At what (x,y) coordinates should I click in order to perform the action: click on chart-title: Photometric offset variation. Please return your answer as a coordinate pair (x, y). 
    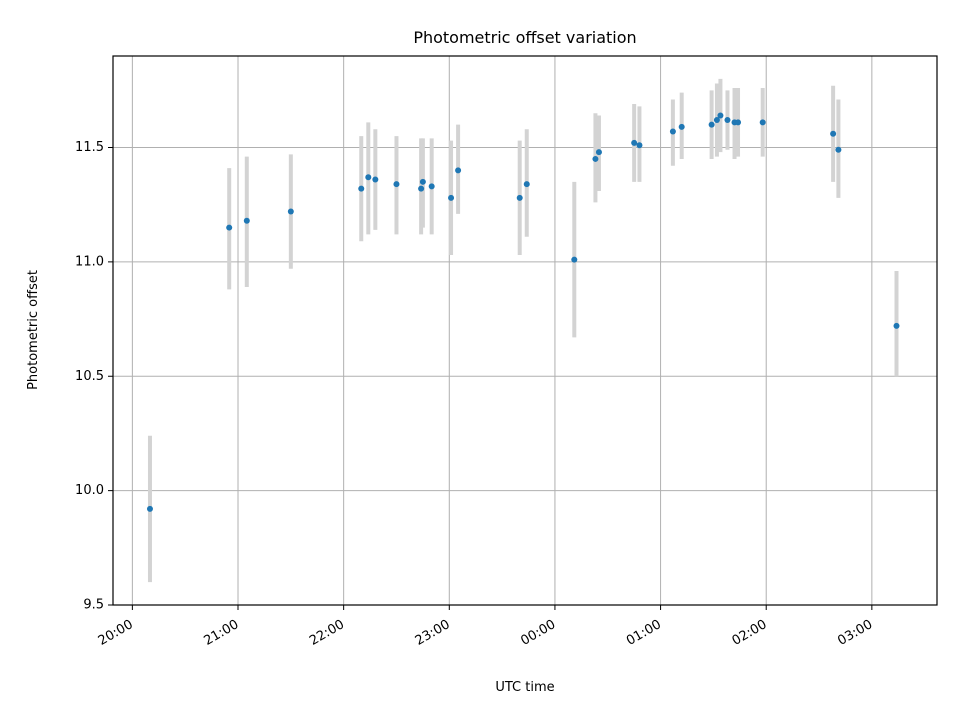
    Looking at the image, I should click on (524, 37).